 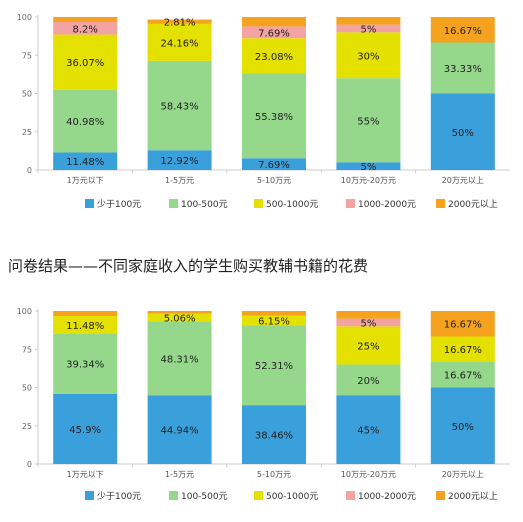 I want to click on data-label: 24.16%, so click(x=180, y=43).